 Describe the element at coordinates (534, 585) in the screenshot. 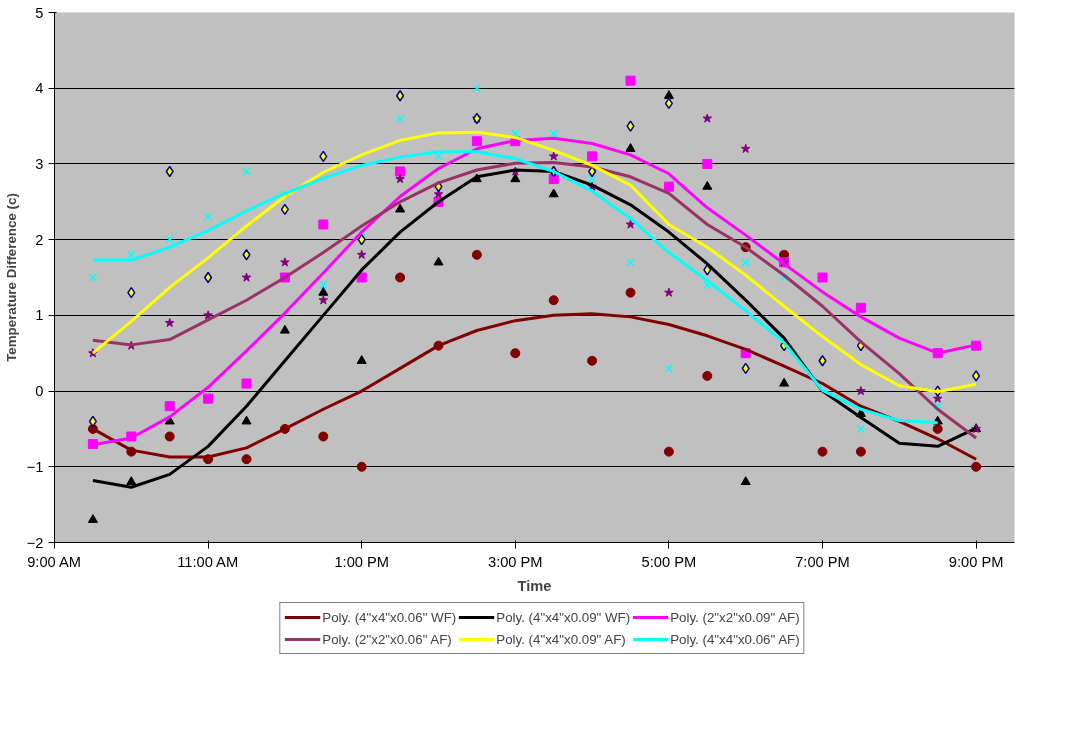

I see `x-axis-title: Time` at that location.